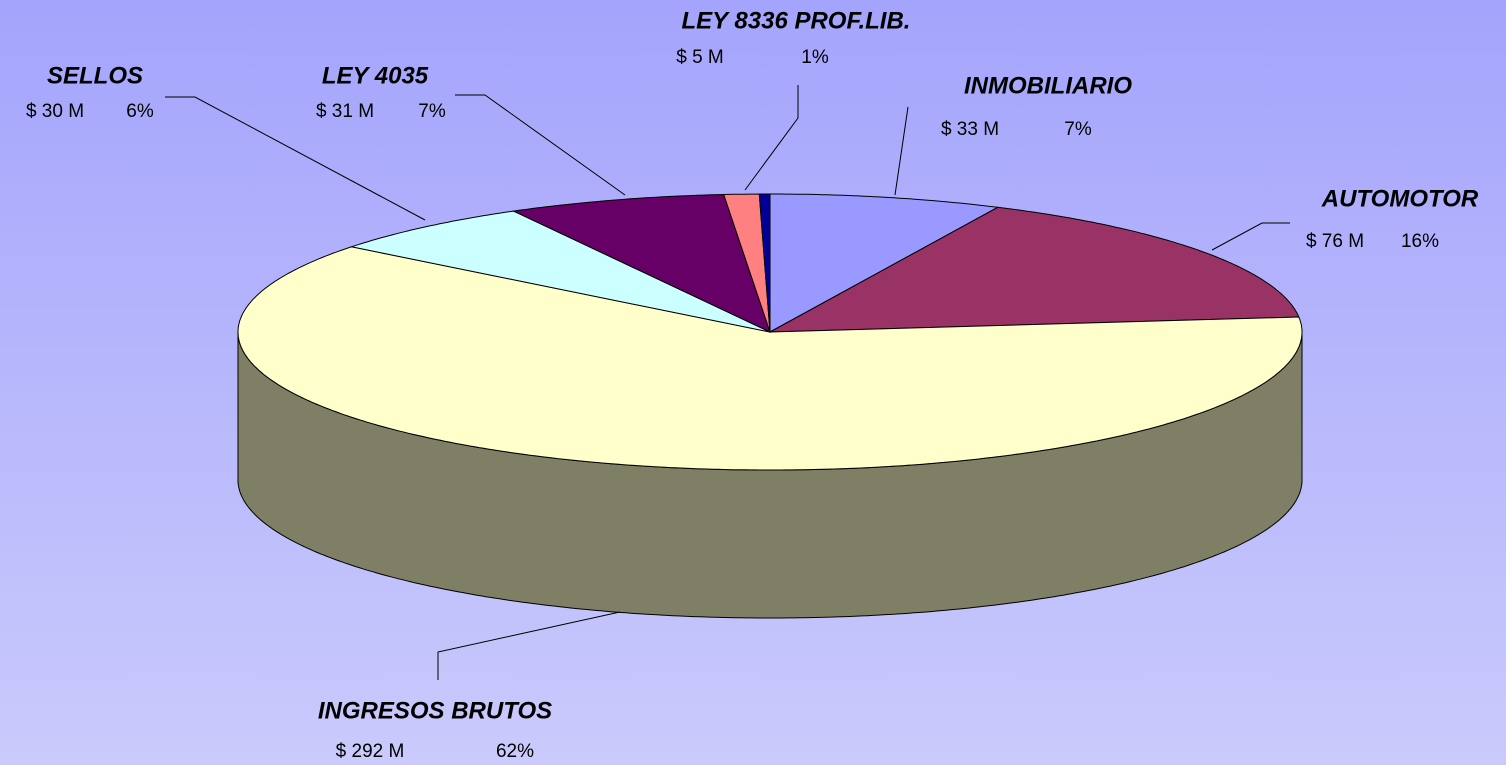  I want to click on slice-name: LEY 8336 PROF.LIB., so click(796, 20).